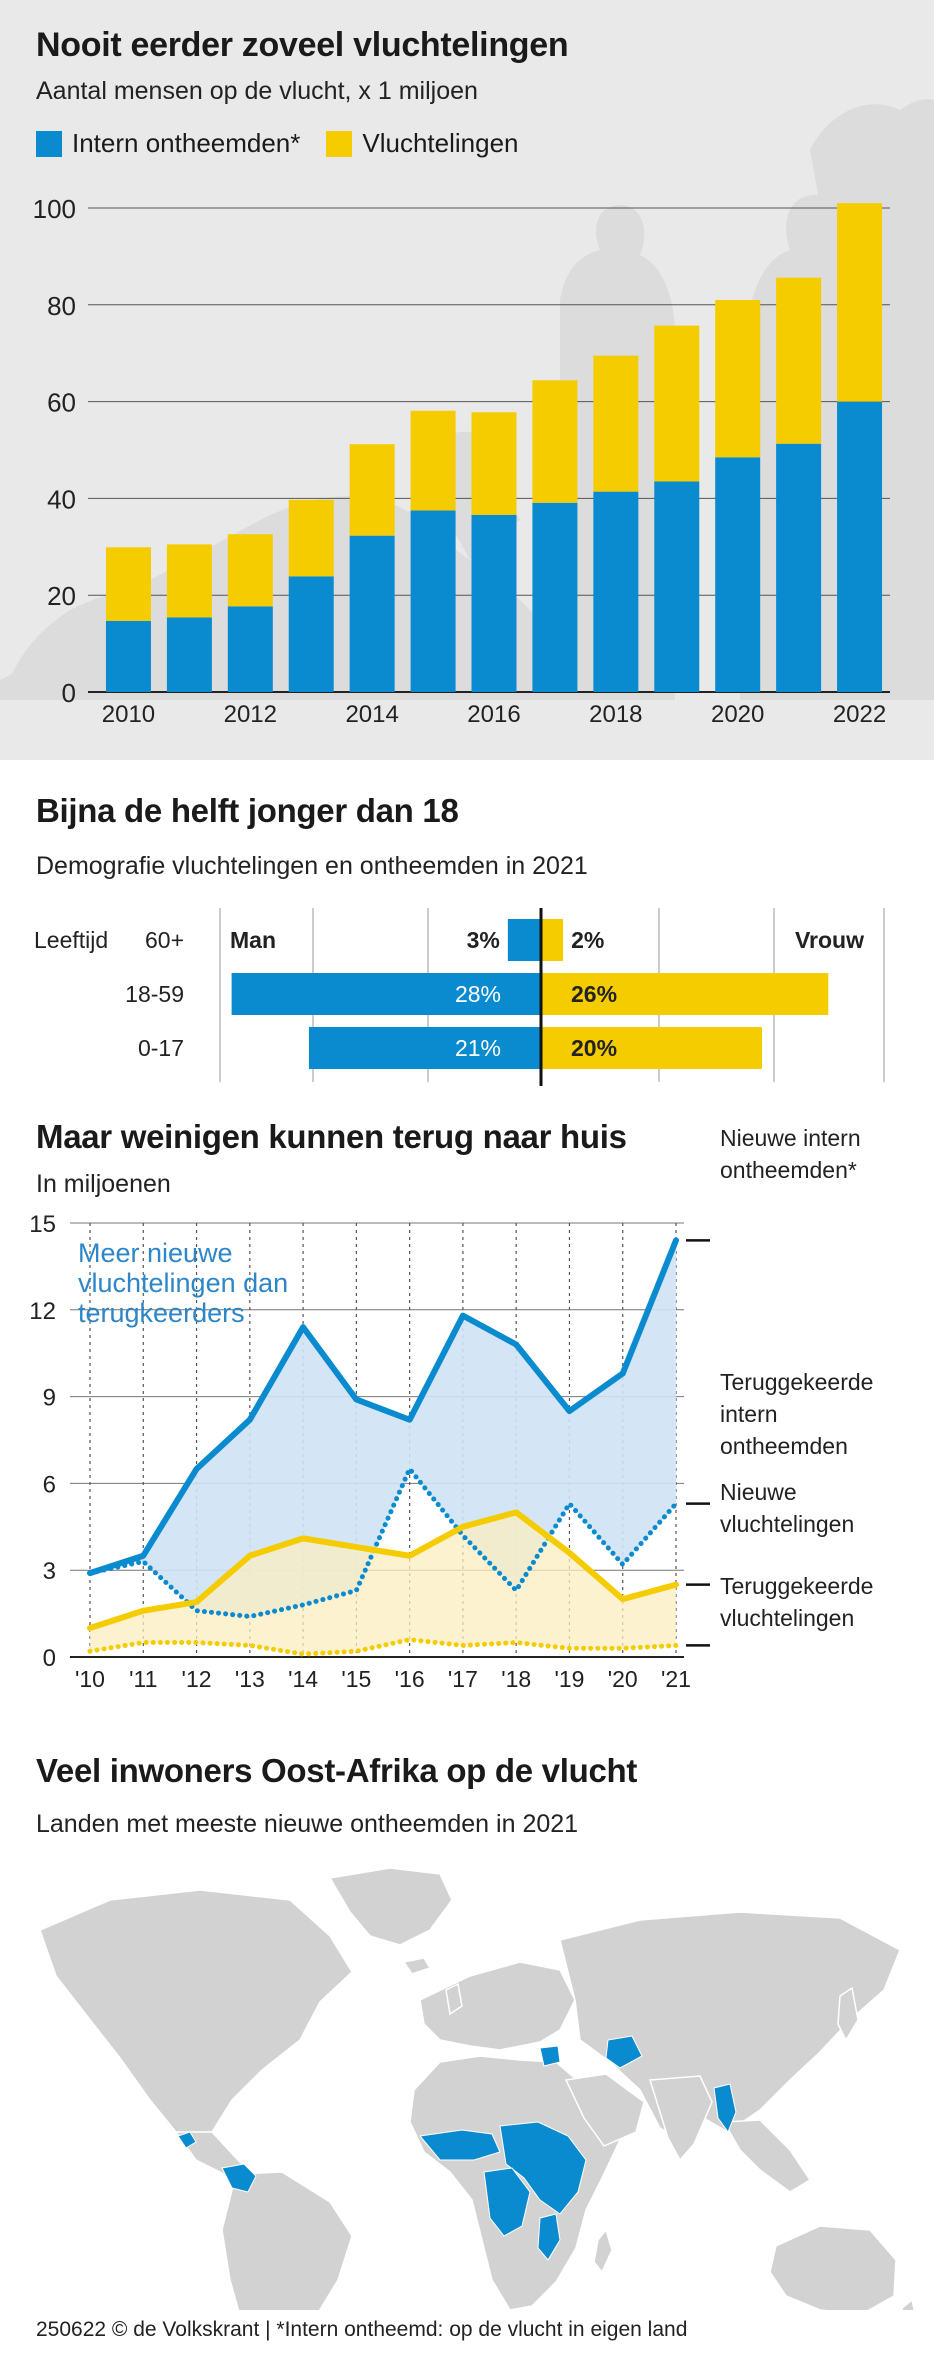 The height and width of the screenshot is (2376, 934). What do you see at coordinates (250, 714) in the screenshot?
I see `x-tick-label: 2012` at bounding box center [250, 714].